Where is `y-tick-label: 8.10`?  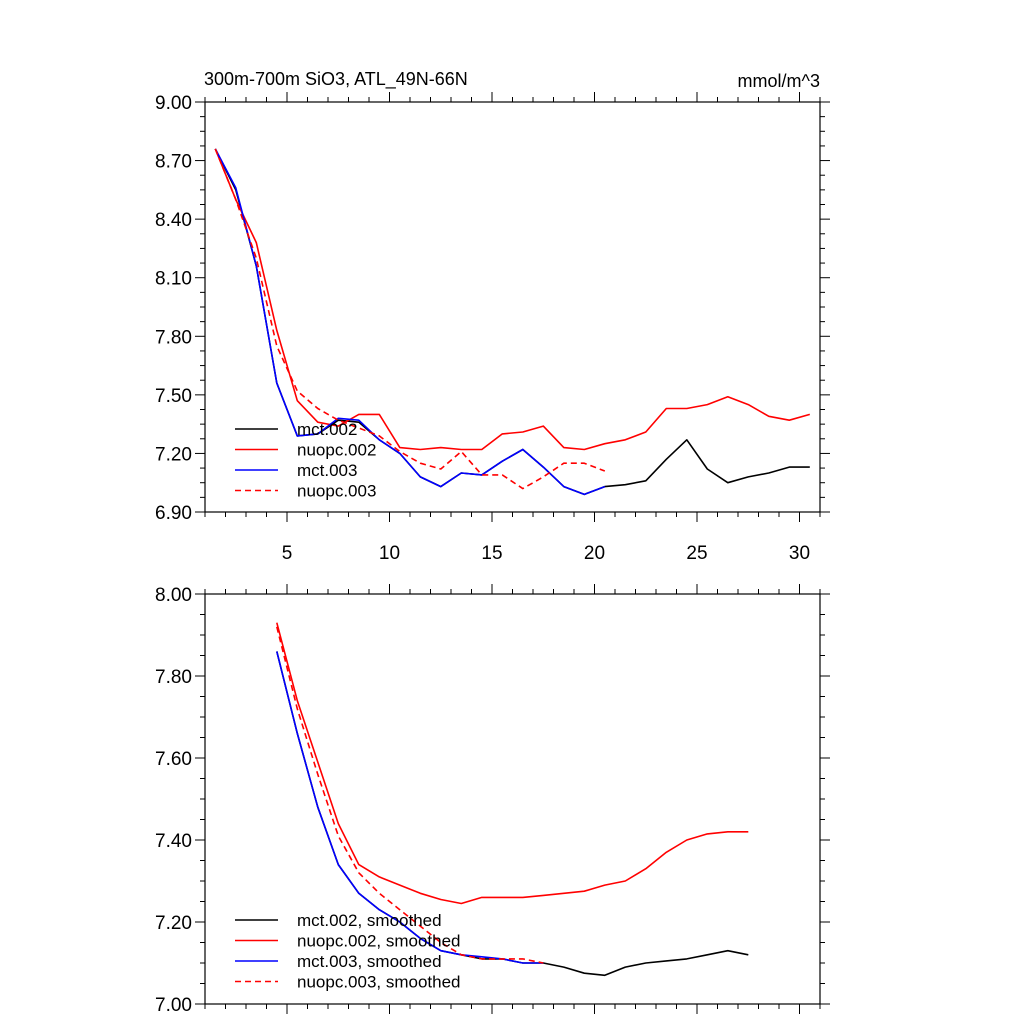
y-tick-label: 8.10 is located at coordinates (173, 279).